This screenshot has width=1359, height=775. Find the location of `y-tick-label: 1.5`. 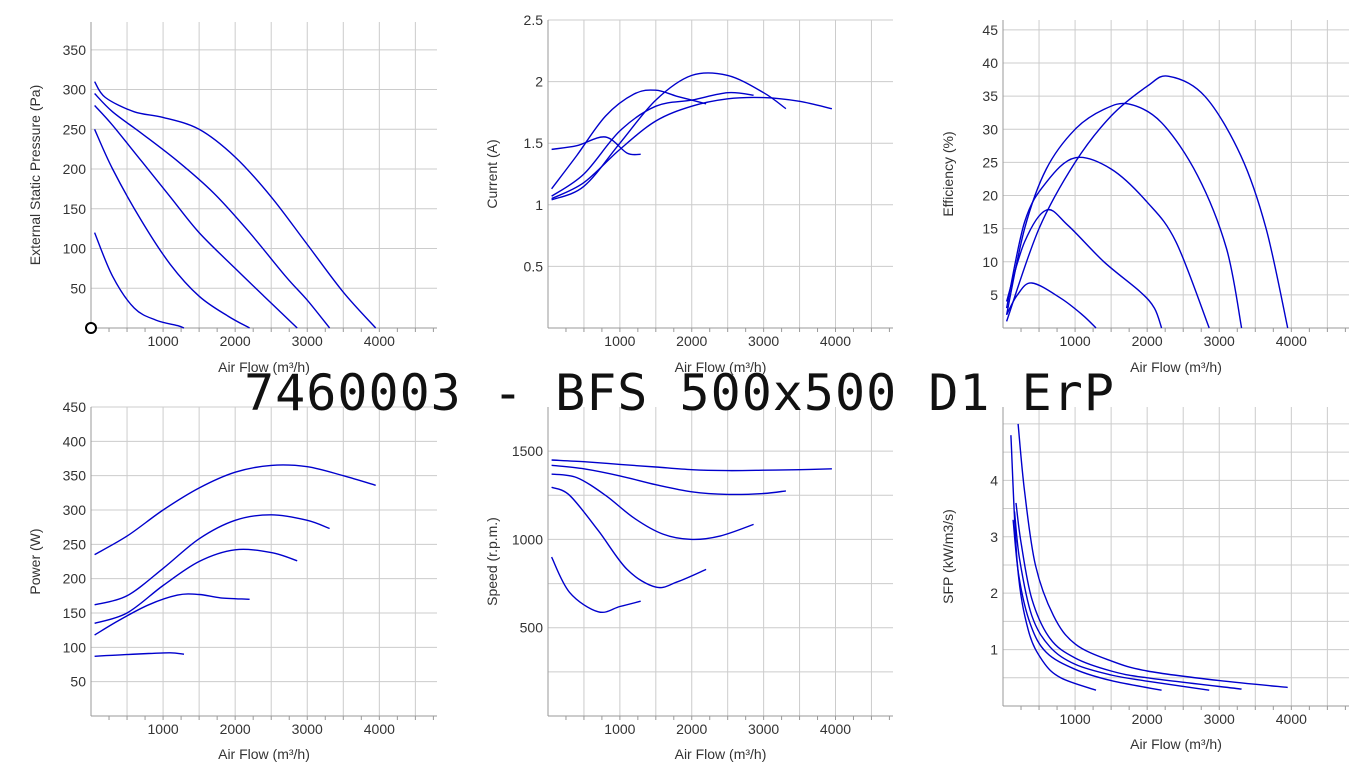

y-tick-label: 1.5 is located at coordinates (534, 143).